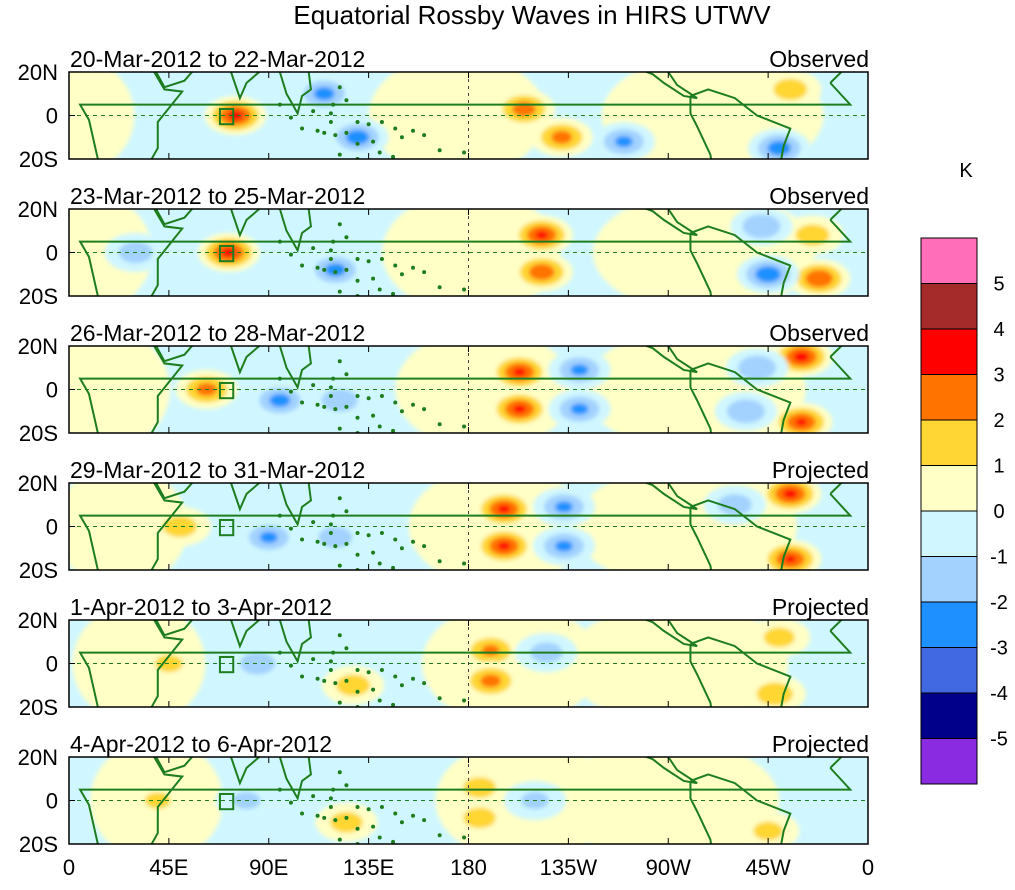 This screenshot has width=1015, height=890. Describe the element at coordinates (457, 115) in the screenshot. I see `background-swath` at that location.